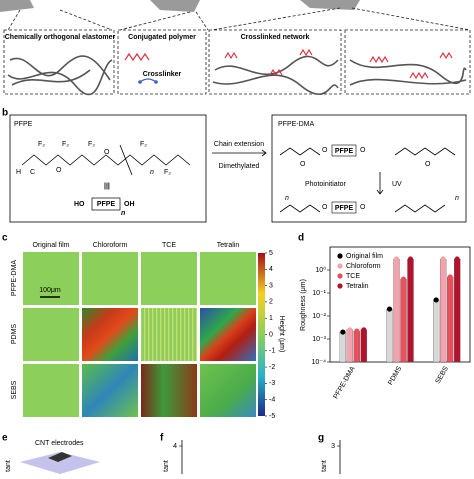  What do you see at coordinates (79, 204) in the screenshot?
I see `atom: HO` at bounding box center [79, 204].